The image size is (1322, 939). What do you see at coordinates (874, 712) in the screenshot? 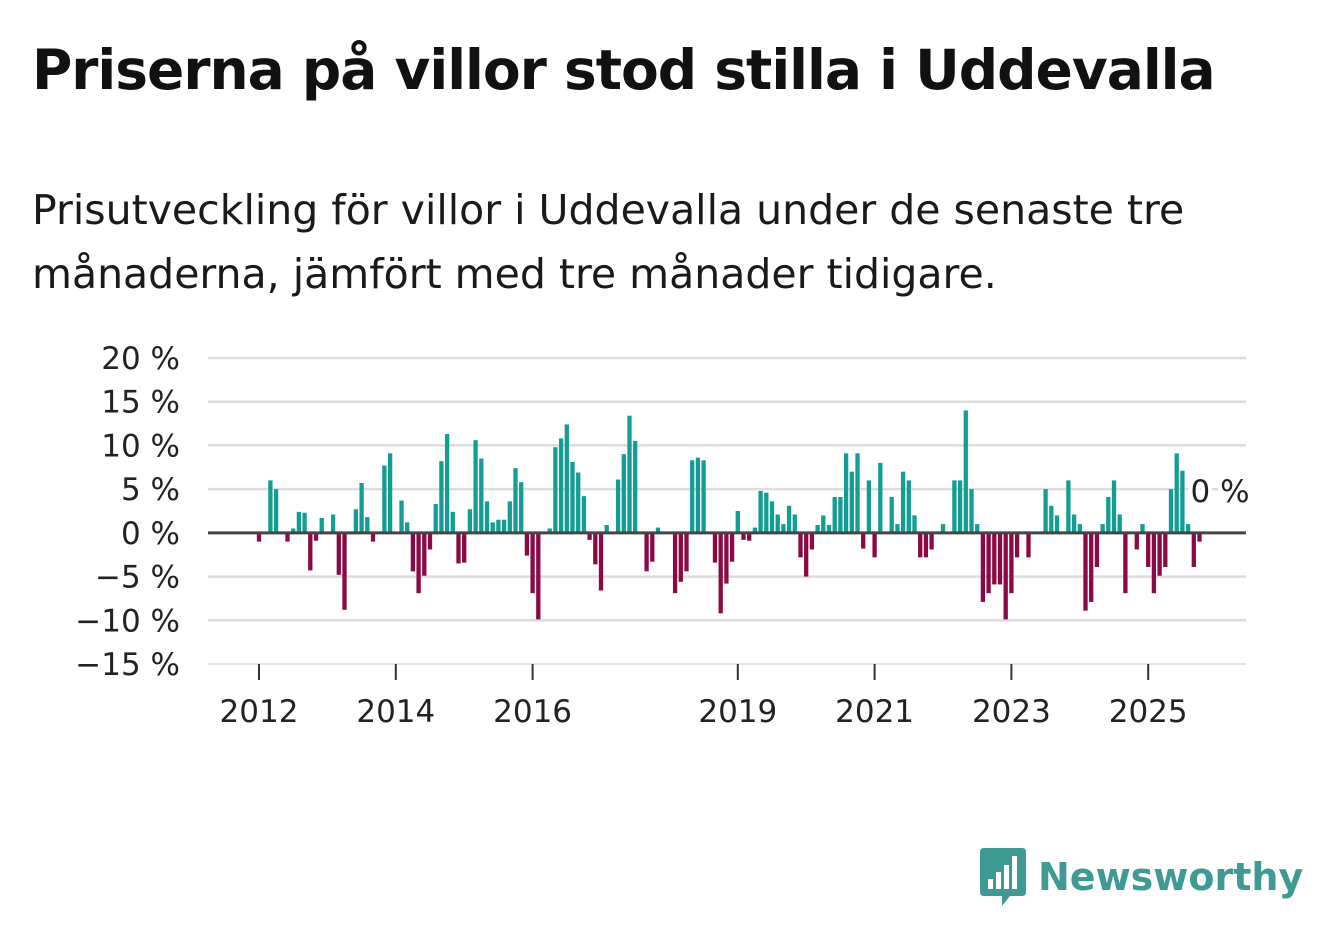
I see `x-tick-label: 2021` at bounding box center [874, 712].